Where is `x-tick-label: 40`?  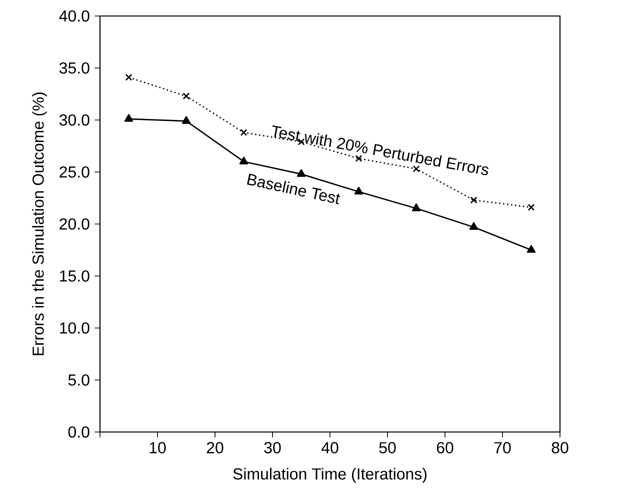
x-tick-label: 40 is located at coordinates (329, 448).